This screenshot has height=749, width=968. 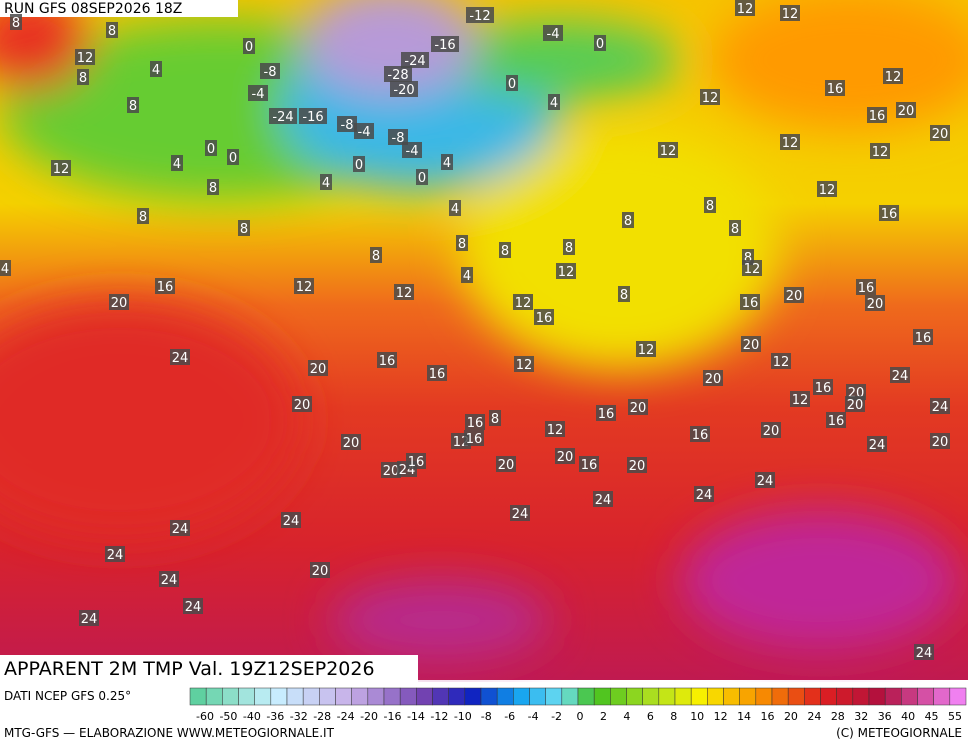 I want to click on isotherm-label: -4, so click(x=553, y=34).